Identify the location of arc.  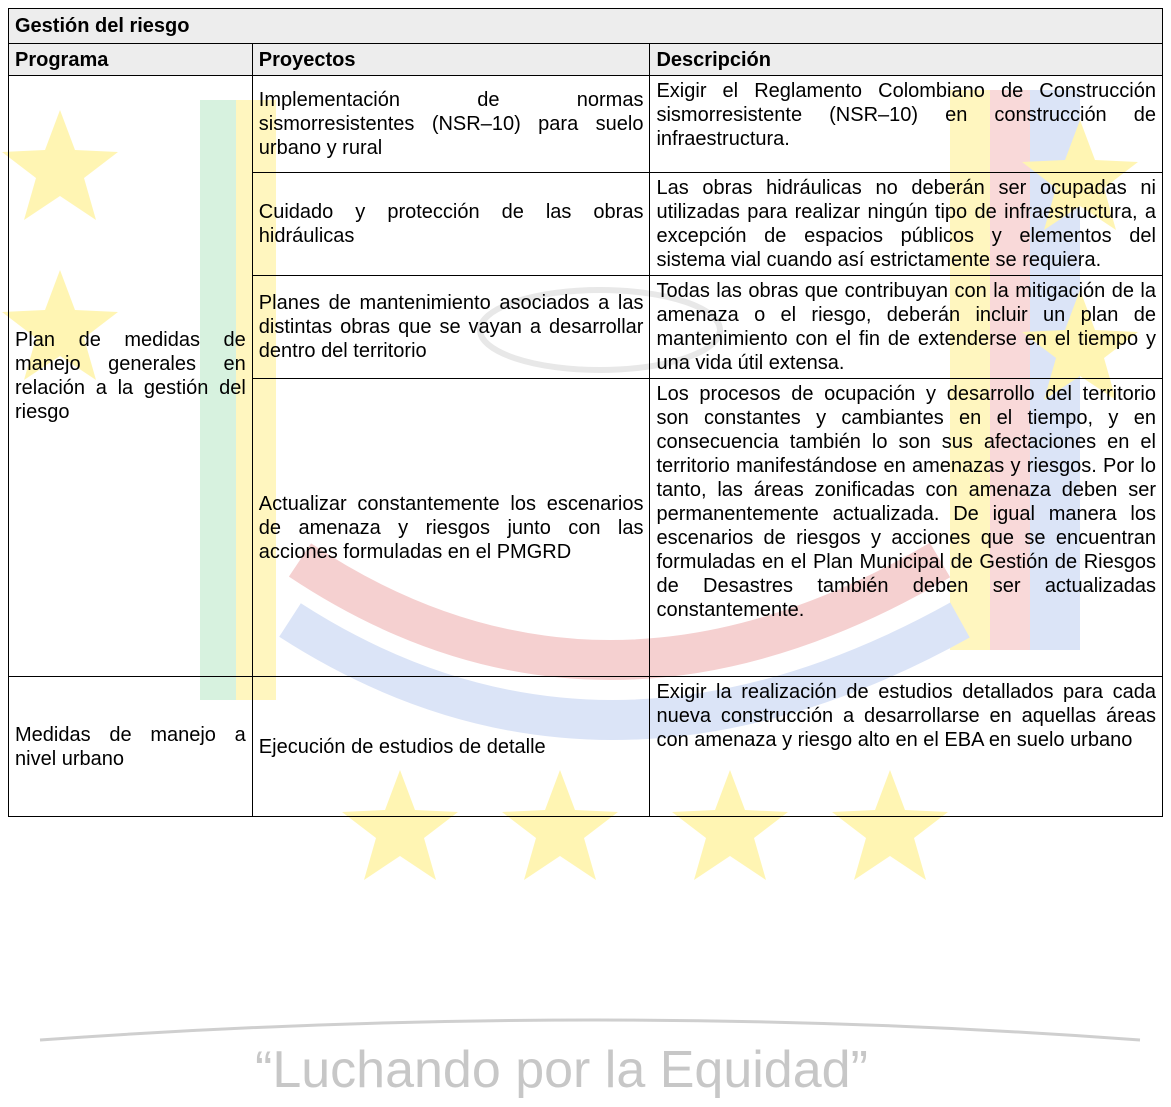
(590, 1030).